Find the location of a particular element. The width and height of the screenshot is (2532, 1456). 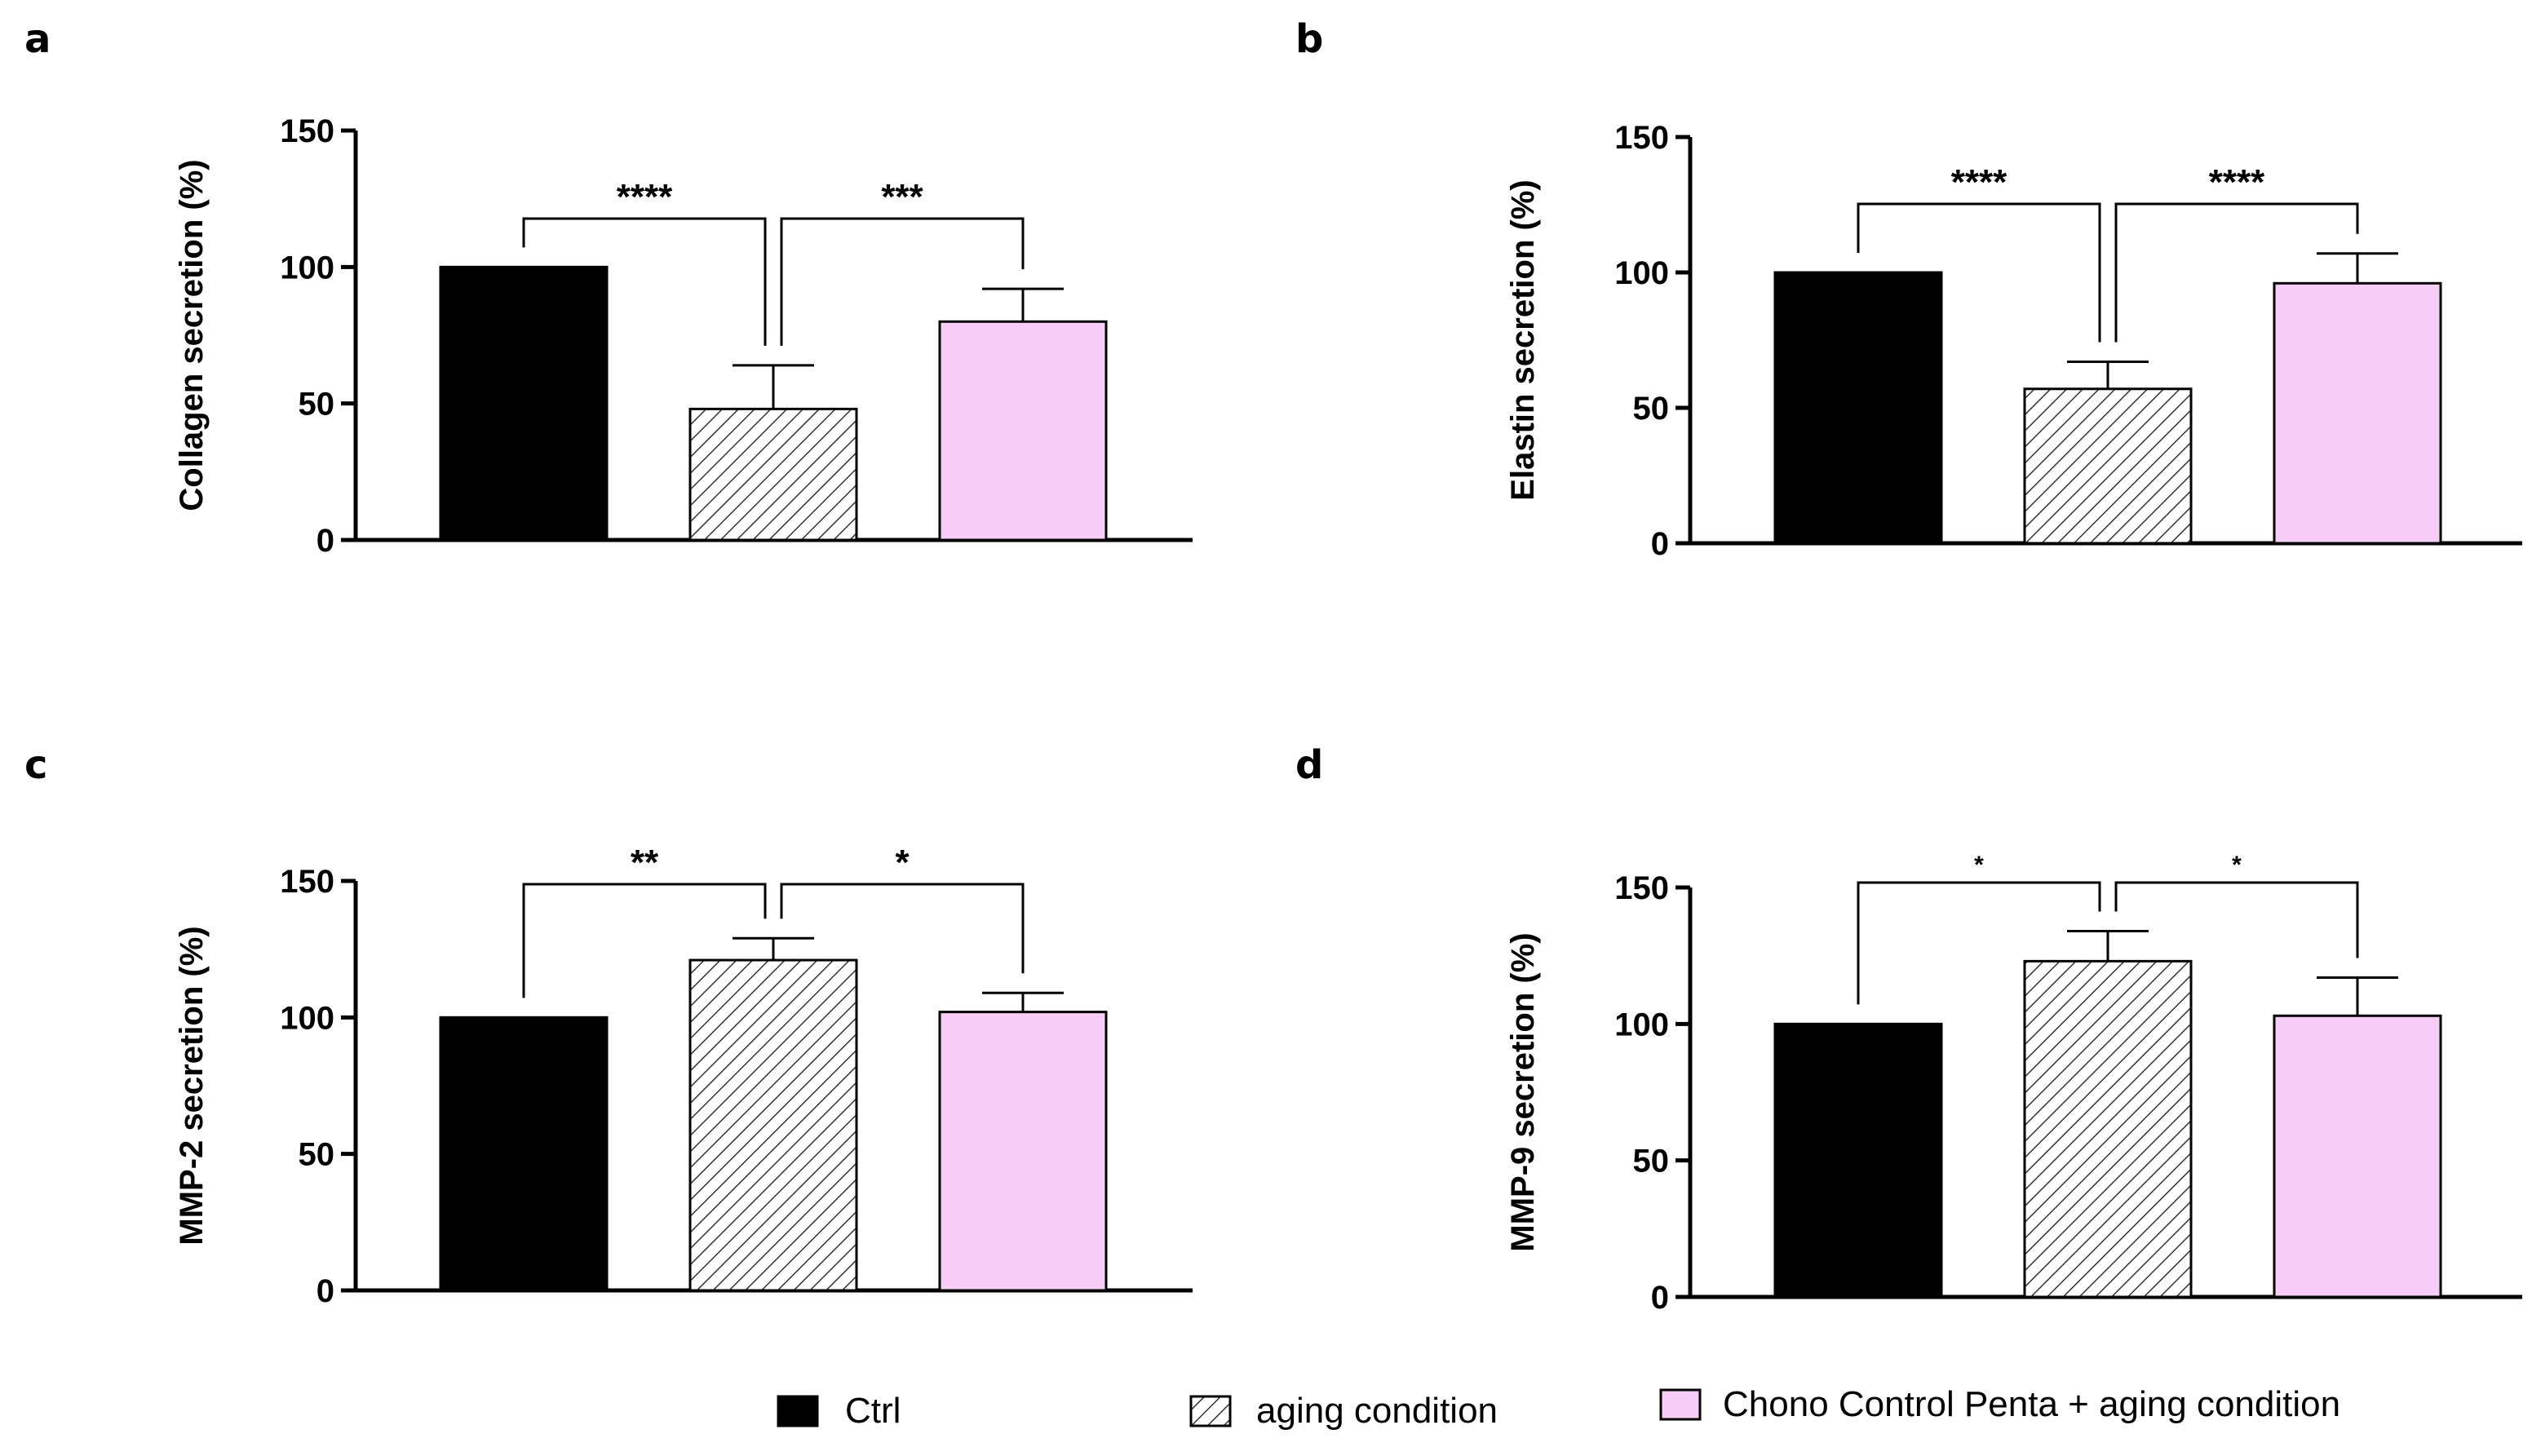

panel-letter: a is located at coordinates (37, 39).